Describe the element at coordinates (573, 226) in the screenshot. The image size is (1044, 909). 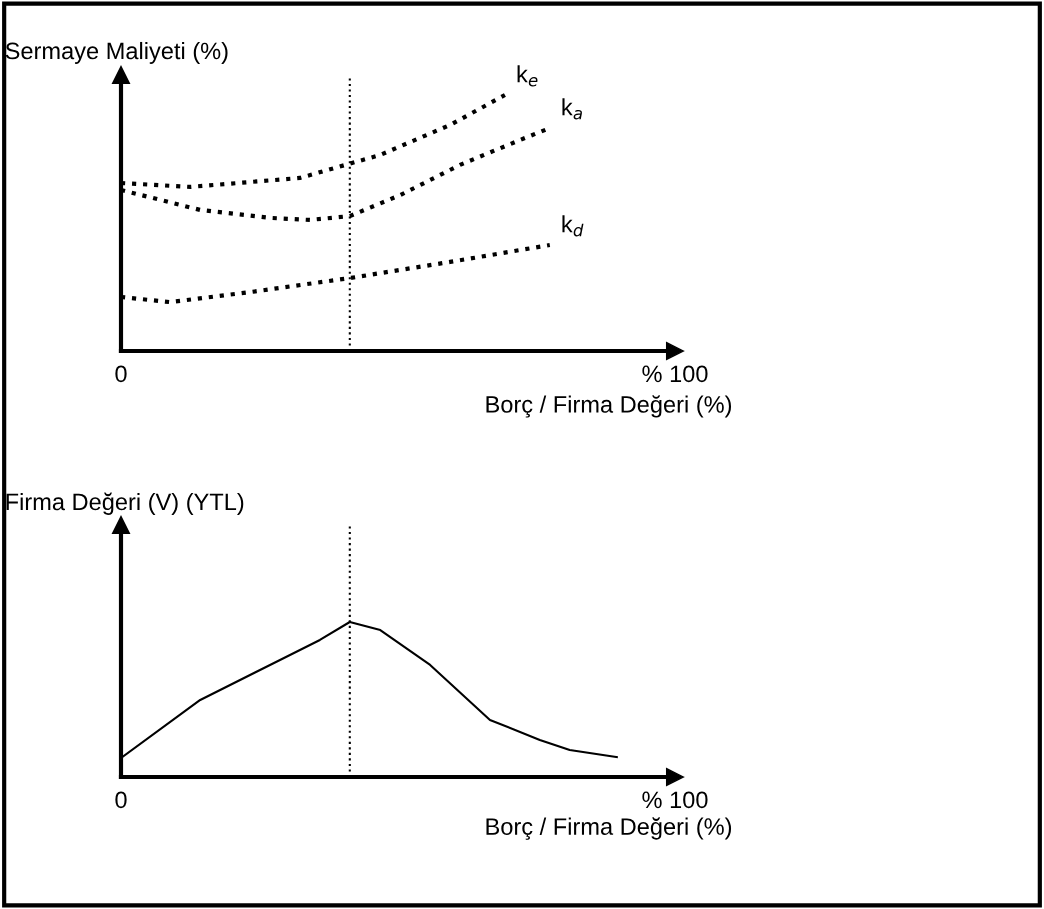
I see `series-label: k$_{d}$` at that location.